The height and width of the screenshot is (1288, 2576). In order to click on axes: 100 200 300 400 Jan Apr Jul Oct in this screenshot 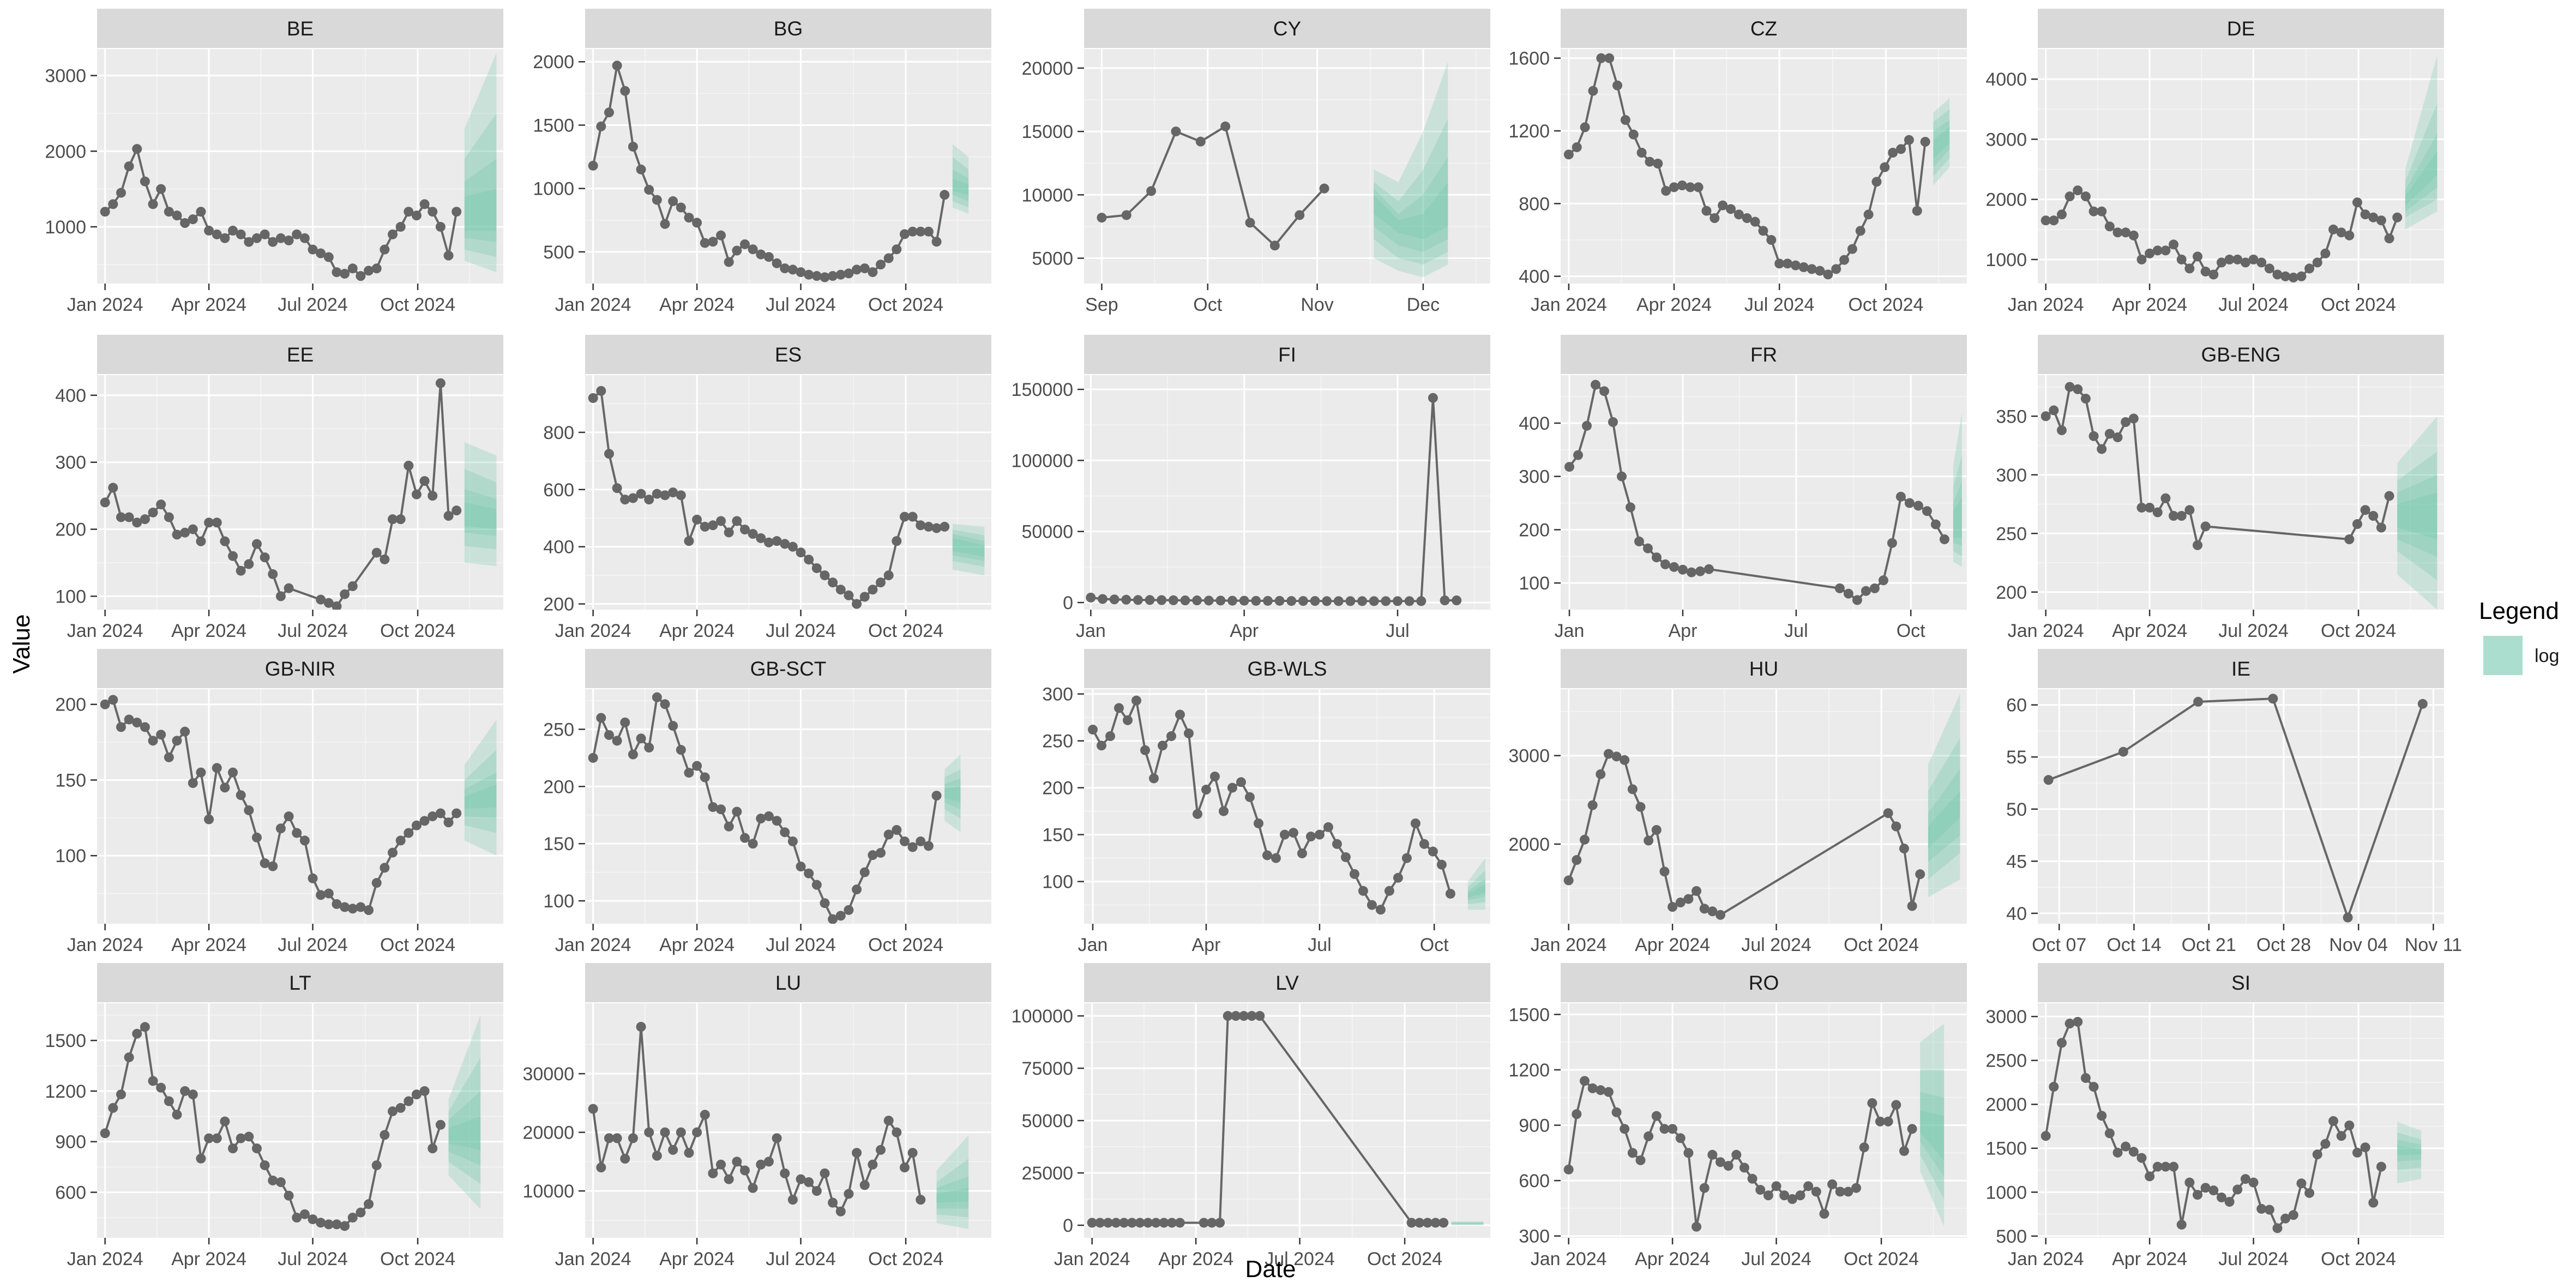, I will do `click(1722, 527)`.